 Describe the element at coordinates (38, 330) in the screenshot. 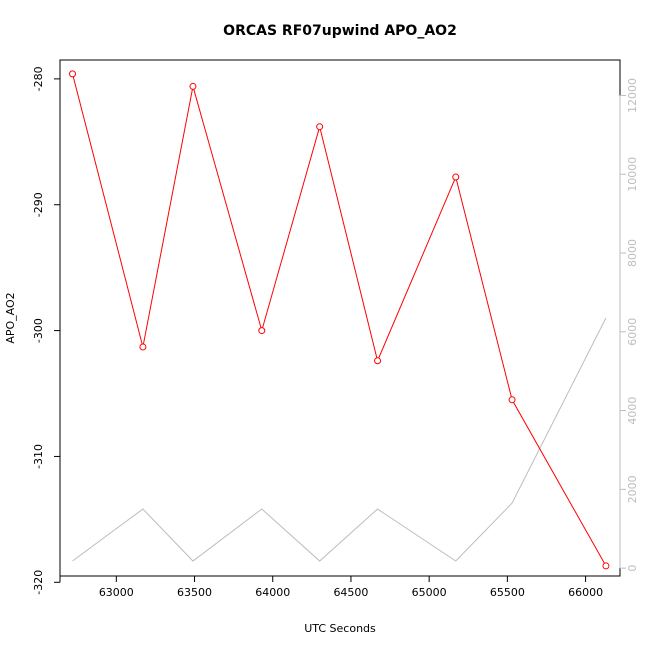

I see `y-tick-label: -300` at that location.